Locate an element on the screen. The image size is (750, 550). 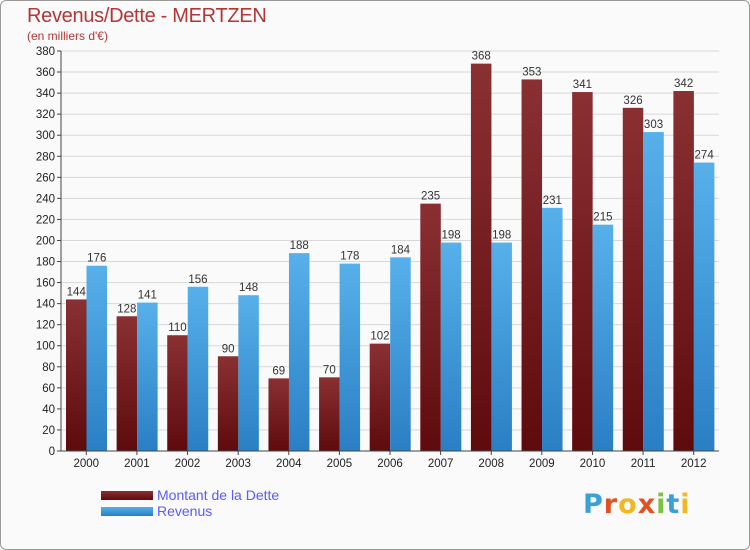
bar-debt-2007 is located at coordinates (430, 327).